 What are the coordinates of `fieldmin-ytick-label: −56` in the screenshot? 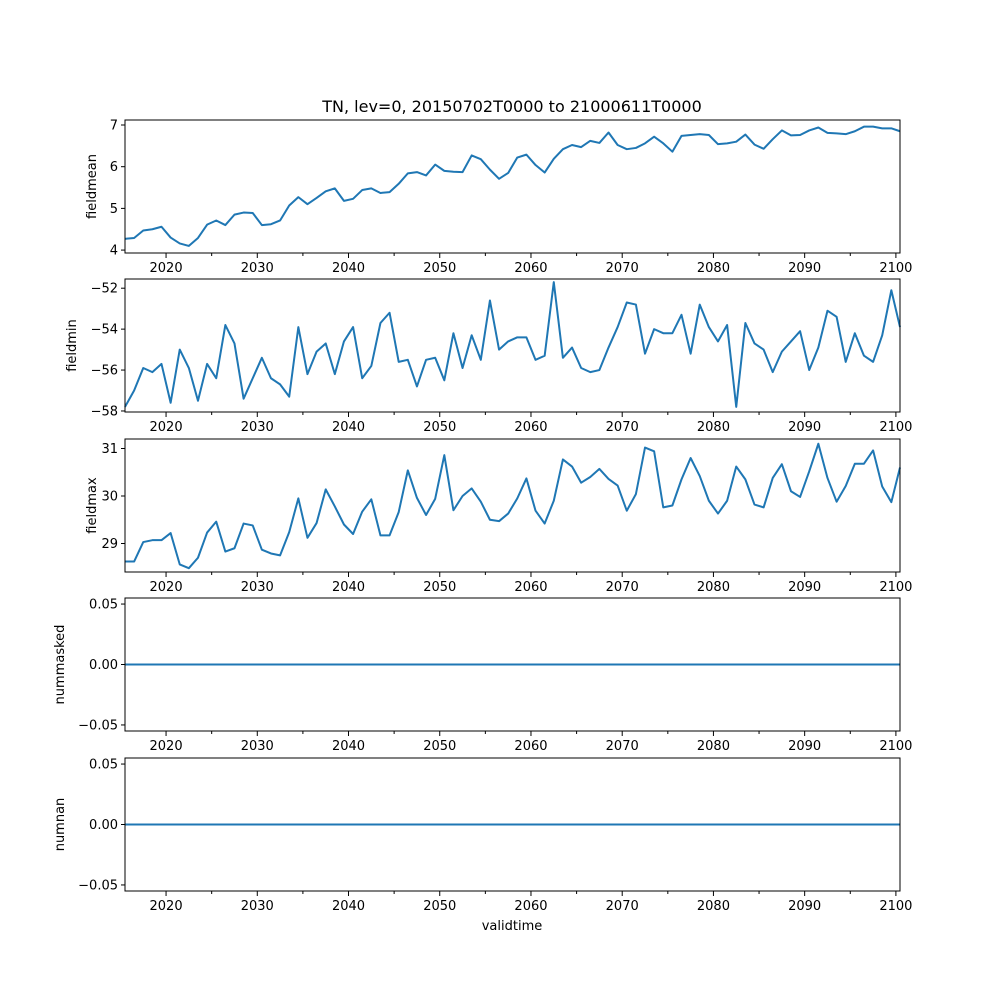 It's located at (104, 371).